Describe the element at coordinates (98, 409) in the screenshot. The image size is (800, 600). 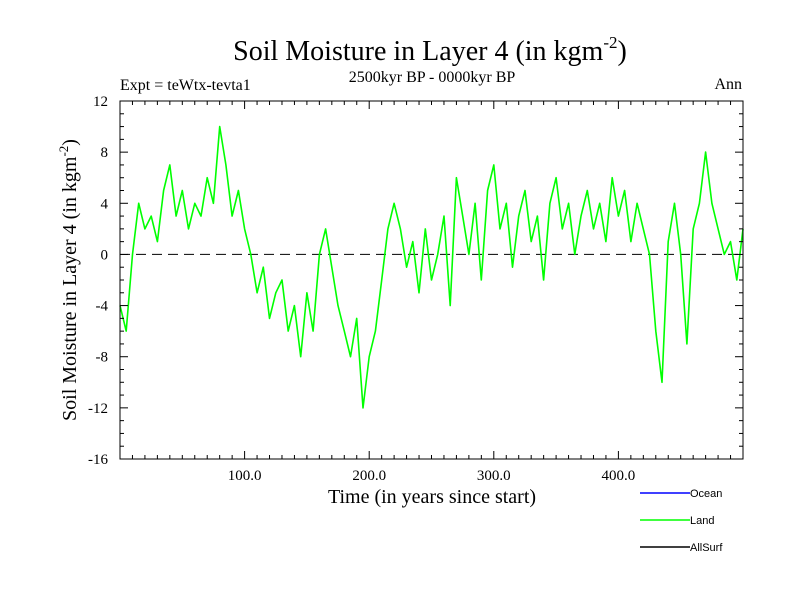
I see `y-tick-label: -12` at that location.